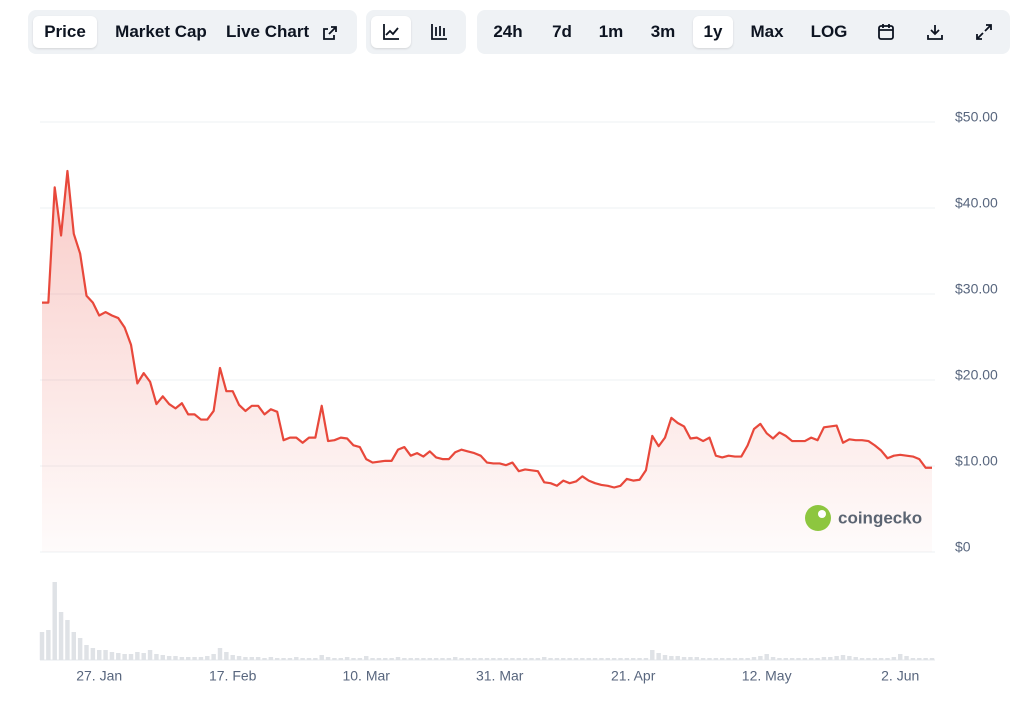  I want to click on chart-style, so click(416, 32).